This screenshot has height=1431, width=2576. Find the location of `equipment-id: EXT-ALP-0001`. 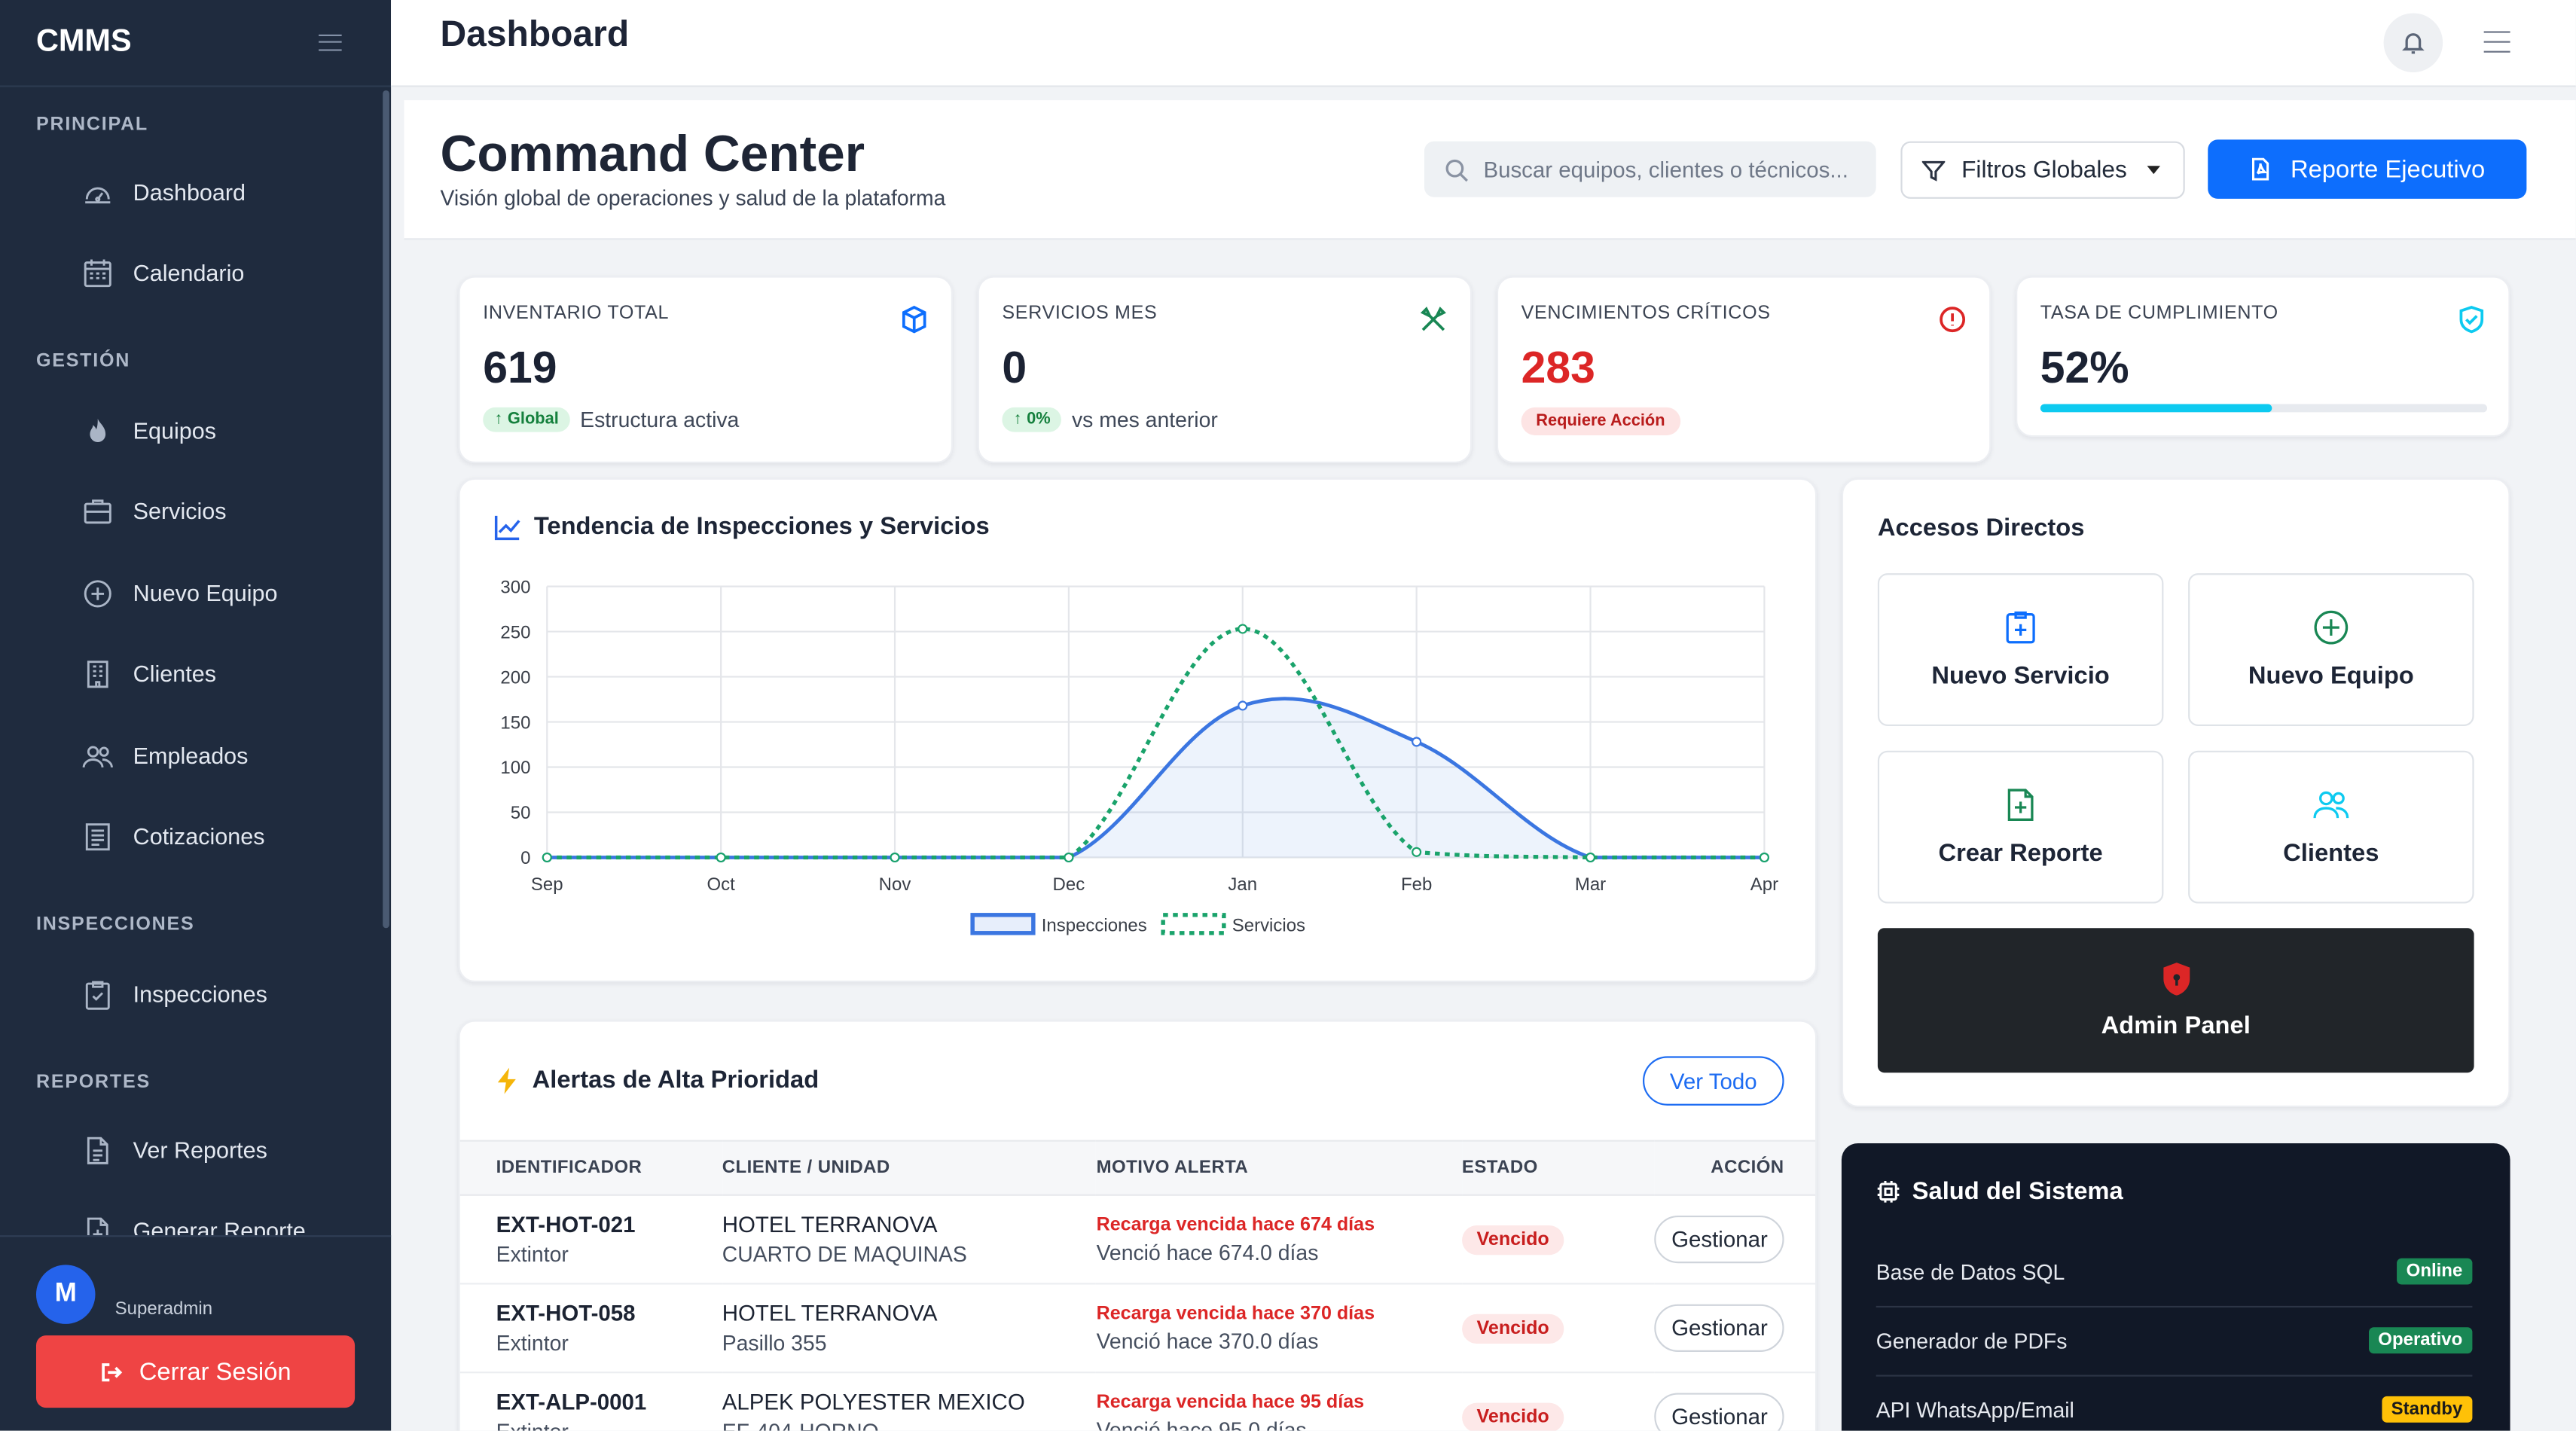

equipment-id: EXT-ALP-0001 is located at coordinates (571, 1402).